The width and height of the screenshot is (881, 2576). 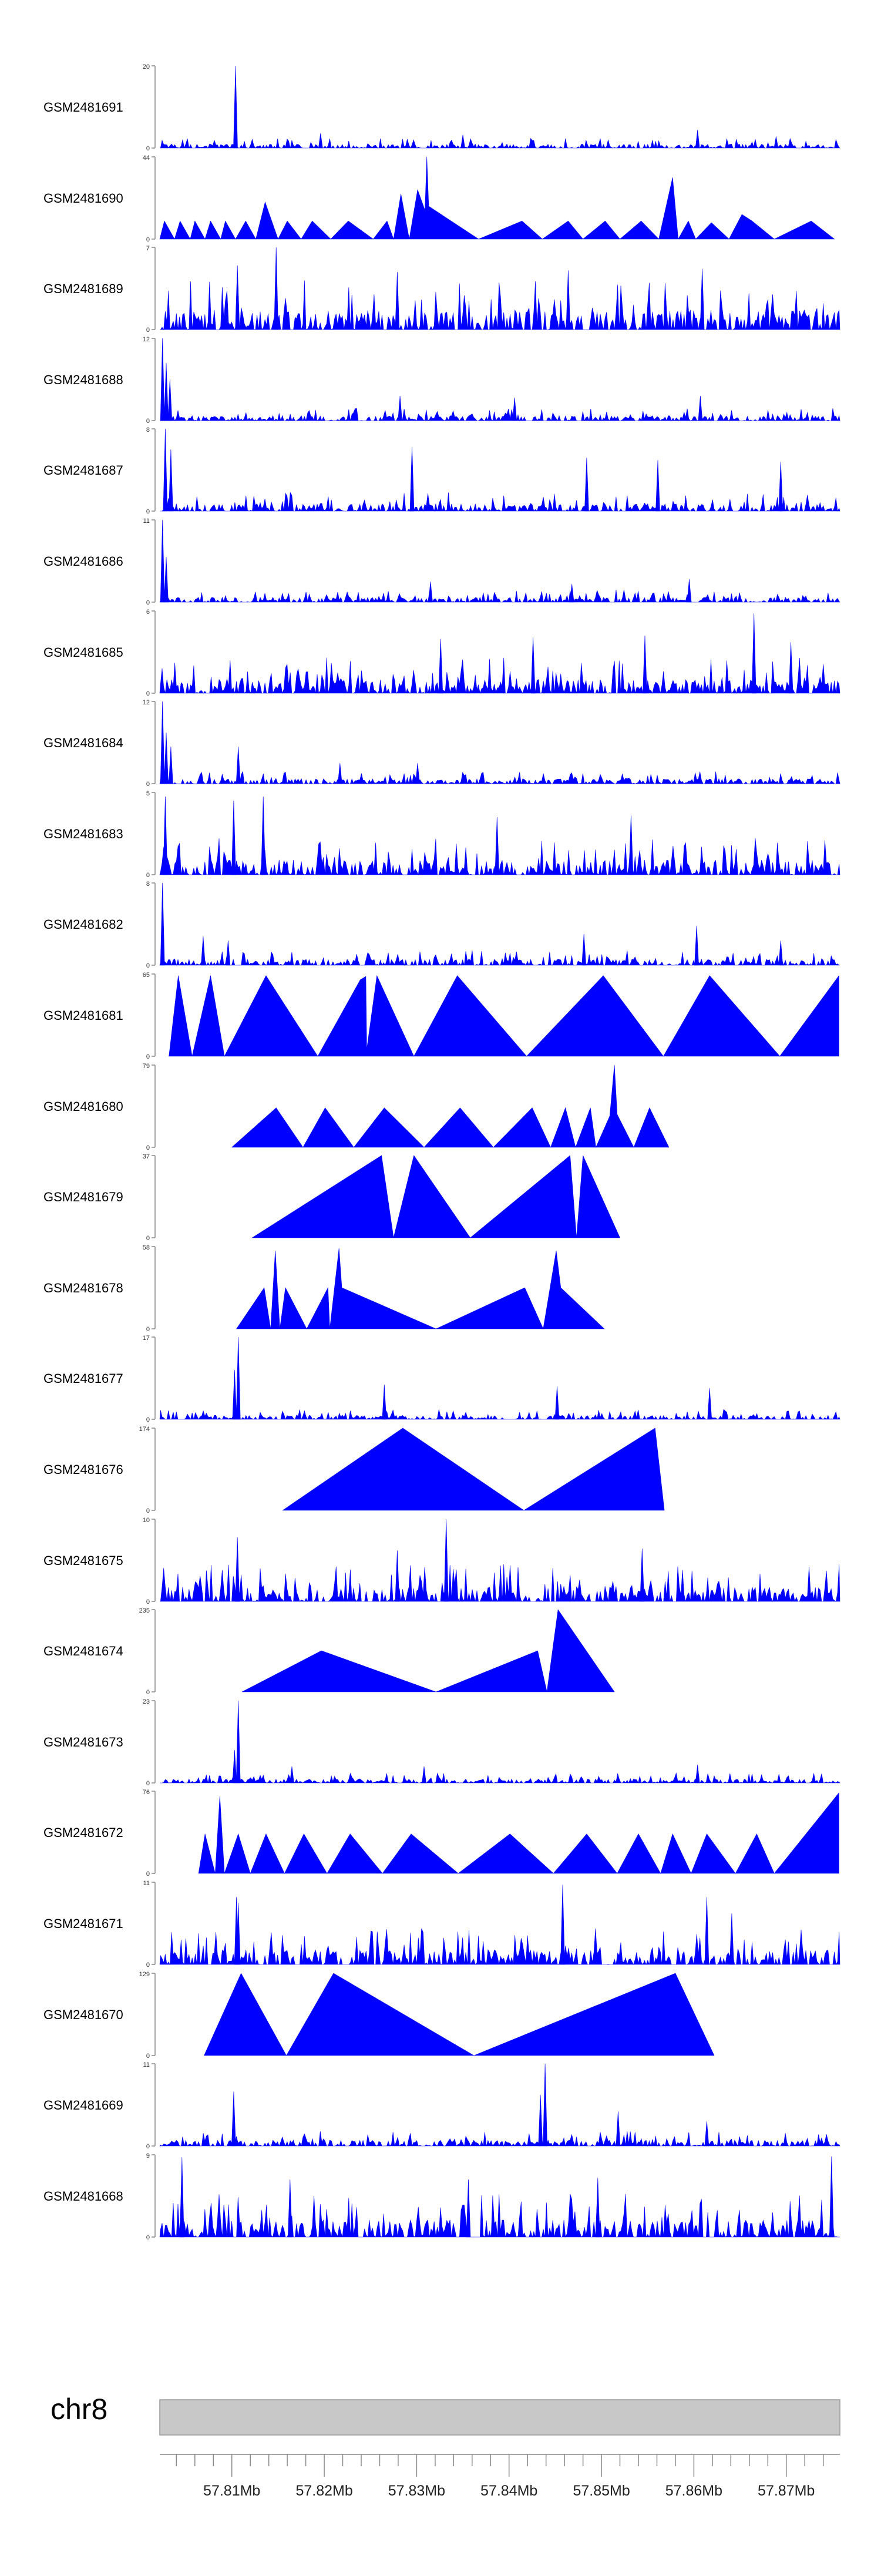 I want to click on x-tick-label: 57.86Mb, so click(x=693, y=2491).